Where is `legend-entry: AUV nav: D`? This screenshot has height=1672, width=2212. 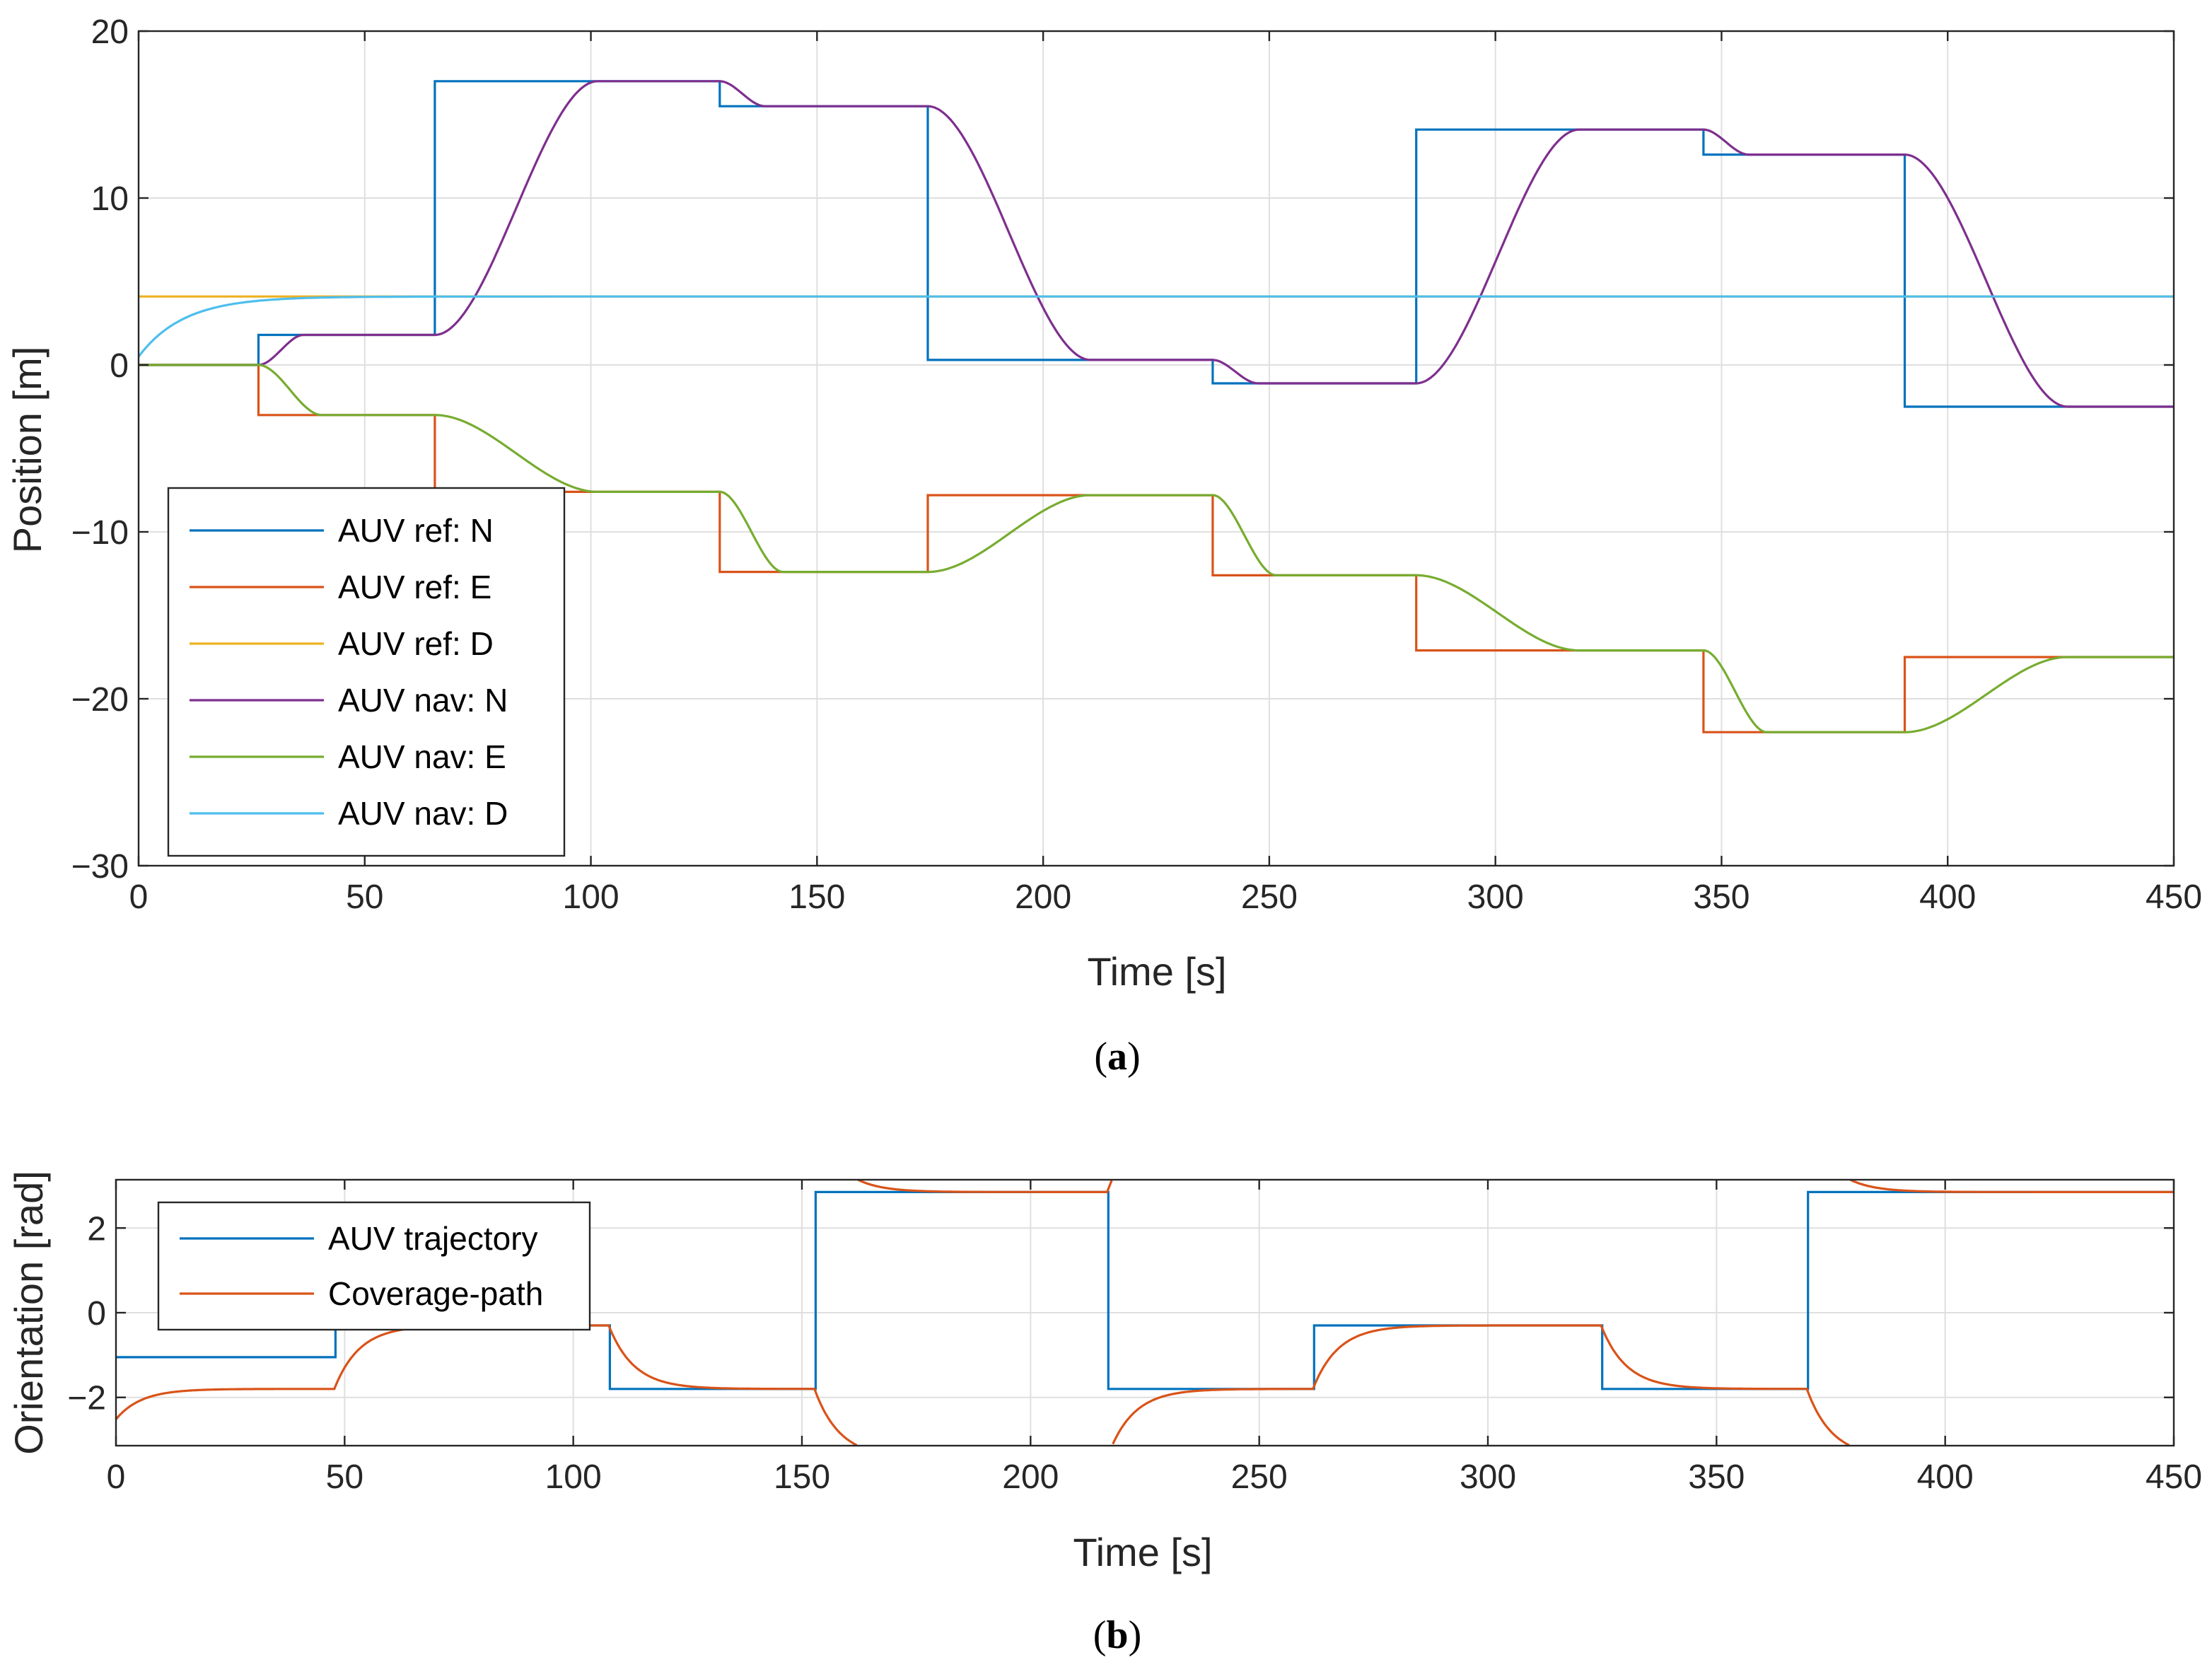 legend-entry: AUV nav: D is located at coordinates (423, 813).